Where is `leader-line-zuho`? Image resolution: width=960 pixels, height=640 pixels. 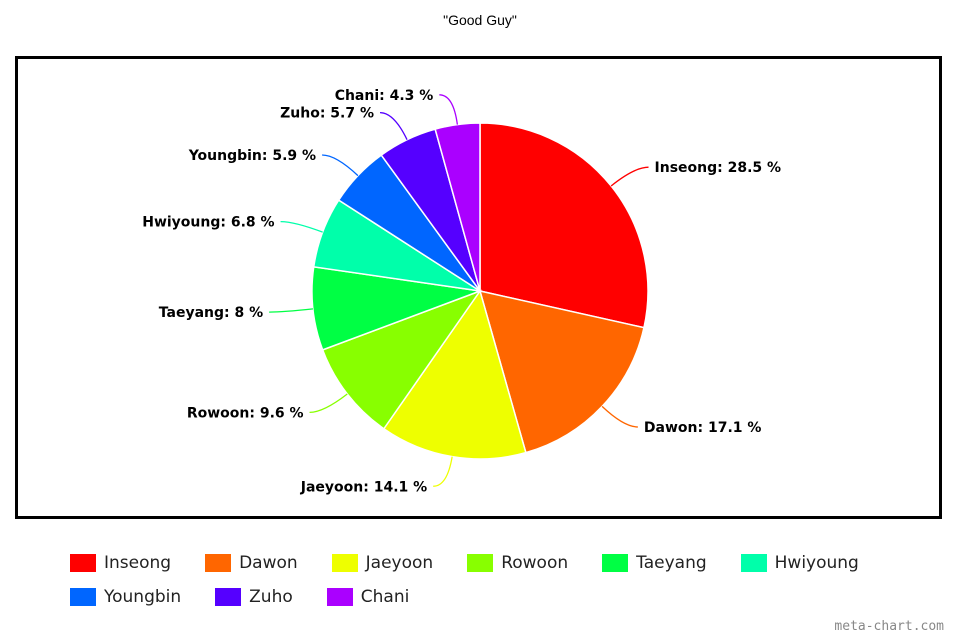
leader-line-zuho is located at coordinates (393, 125).